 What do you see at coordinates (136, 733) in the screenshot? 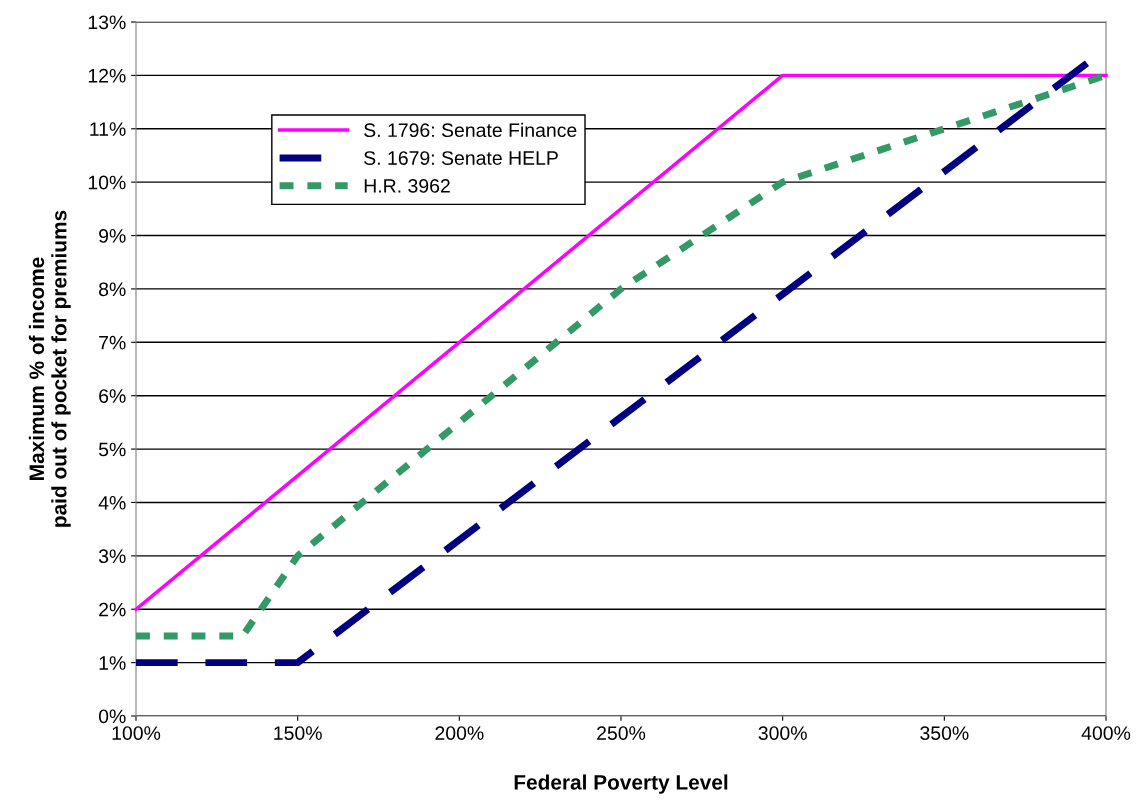
I see `x-tick-label: 100%` at bounding box center [136, 733].